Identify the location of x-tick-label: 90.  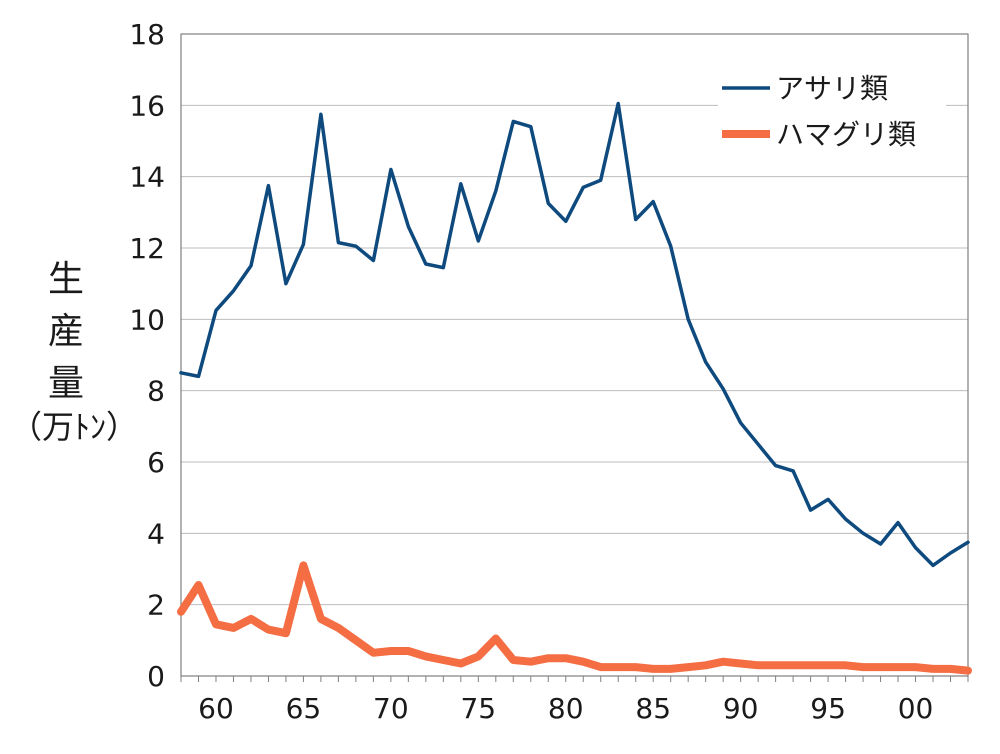
(741, 708).